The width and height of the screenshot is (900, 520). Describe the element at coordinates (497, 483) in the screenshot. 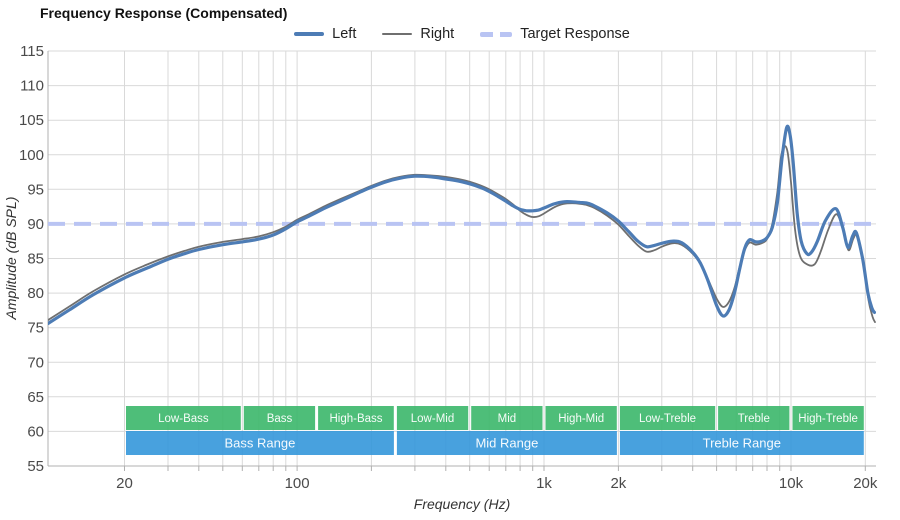

I see `x-tick-labels: 20 100 1k 2k 10k 20k` at that location.